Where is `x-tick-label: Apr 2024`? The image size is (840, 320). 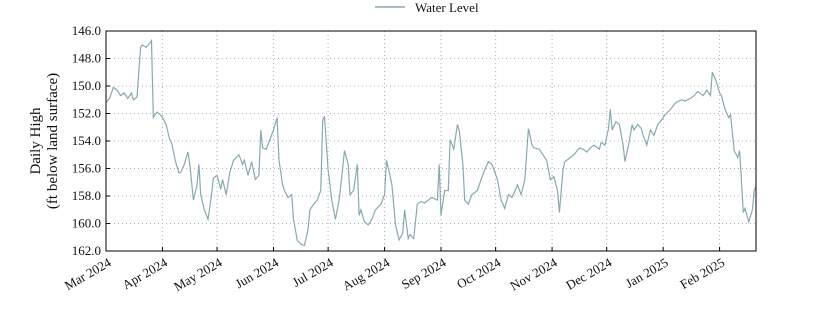
x-tick-label: Apr 2024 is located at coordinates (145, 273).